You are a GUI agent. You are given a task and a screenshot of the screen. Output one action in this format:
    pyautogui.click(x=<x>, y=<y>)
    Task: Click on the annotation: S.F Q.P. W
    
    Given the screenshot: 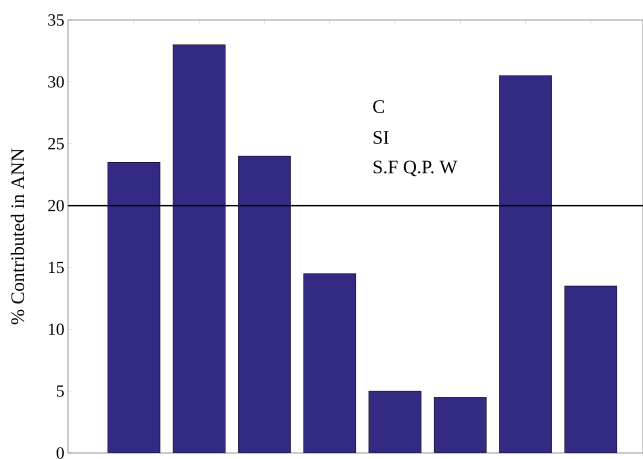 What is the action you would take?
    pyautogui.click(x=416, y=168)
    